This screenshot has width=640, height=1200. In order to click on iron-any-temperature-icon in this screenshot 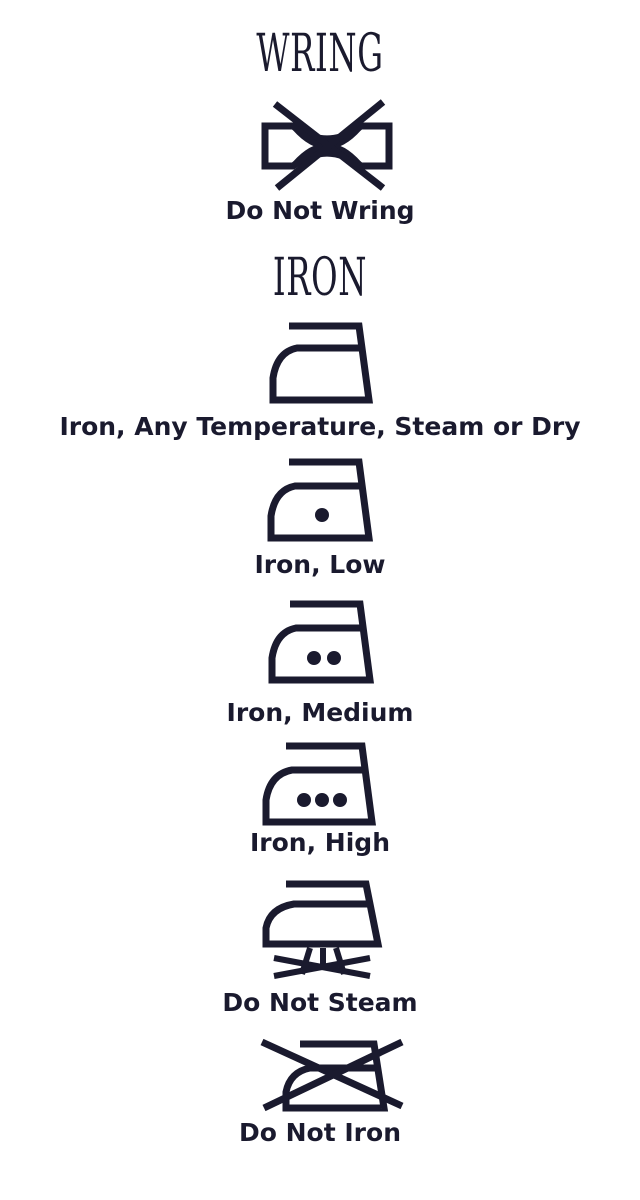, I will do `click(321, 363)`.